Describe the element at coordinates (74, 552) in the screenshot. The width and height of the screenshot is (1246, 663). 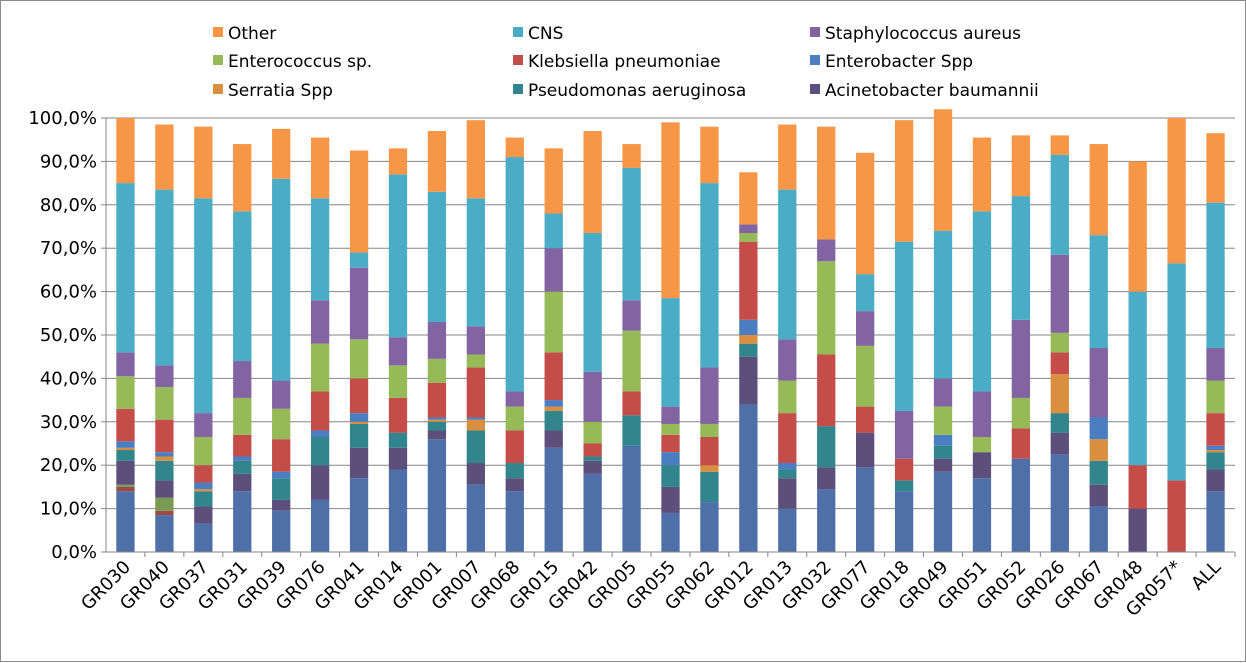
I see `y-tick-label: 0,0%` at that location.